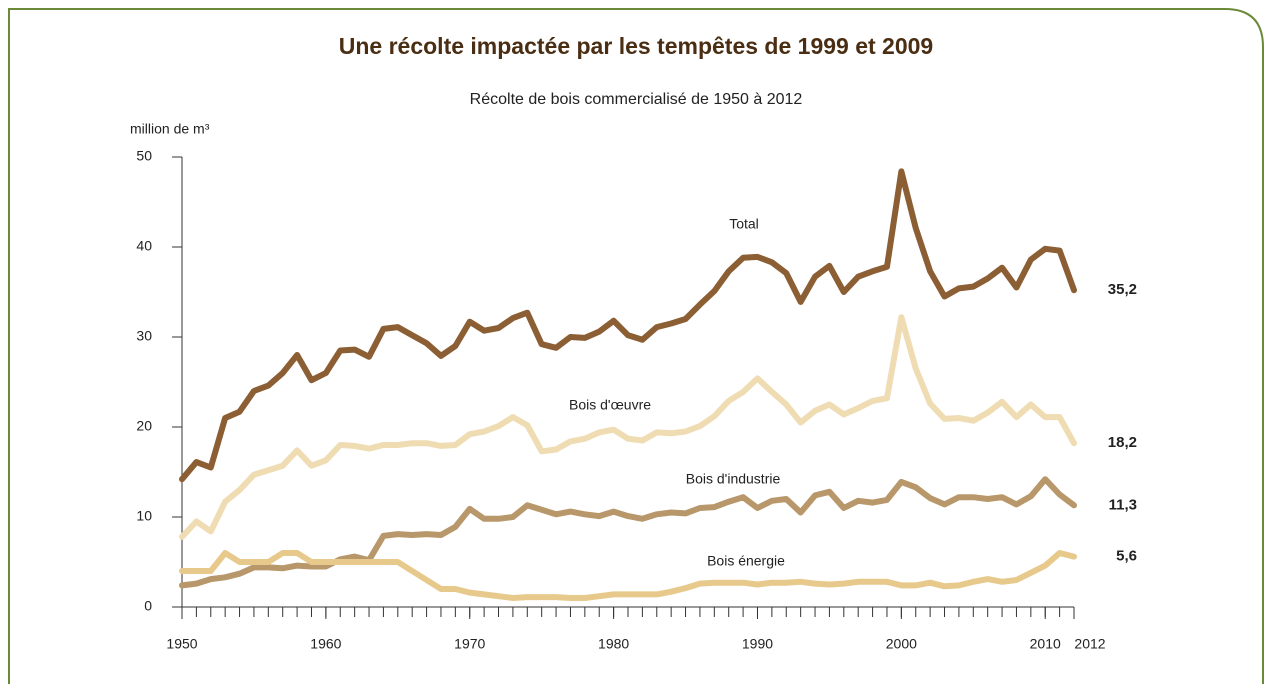 The width and height of the screenshot is (1272, 684). Describe the element at coordinates (1122, 442) in the screenshot. I see `end-label: 18,2` at that location.